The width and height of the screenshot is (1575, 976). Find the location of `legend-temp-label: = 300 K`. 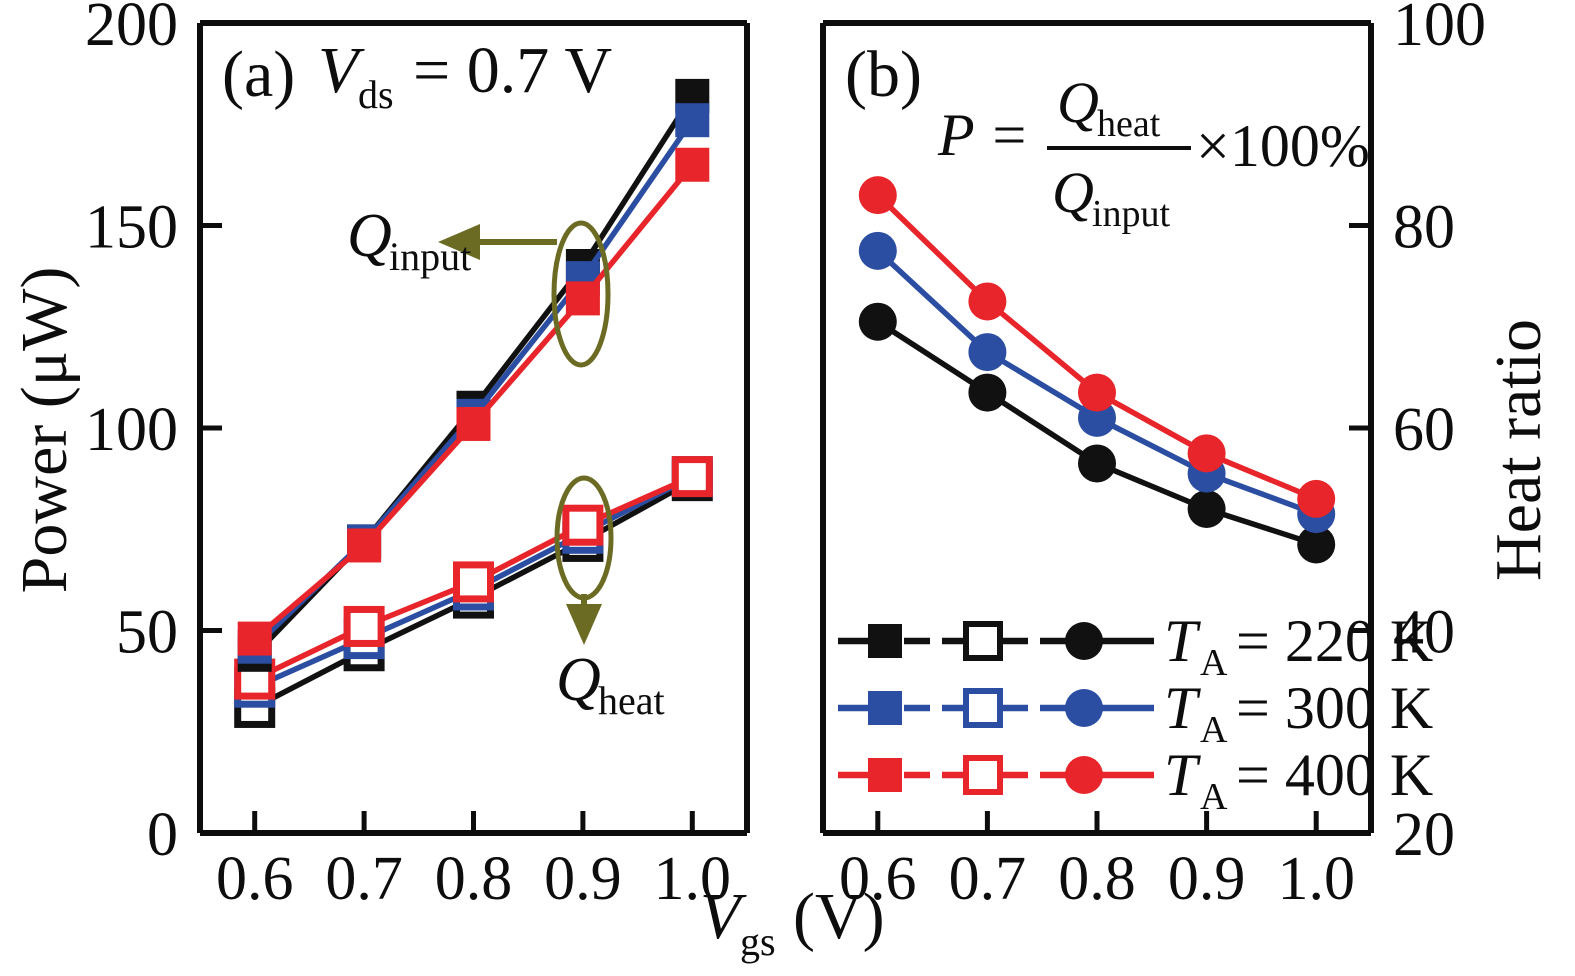

legend-temp-label: = 300 K is located at coordinates (1334, 708).